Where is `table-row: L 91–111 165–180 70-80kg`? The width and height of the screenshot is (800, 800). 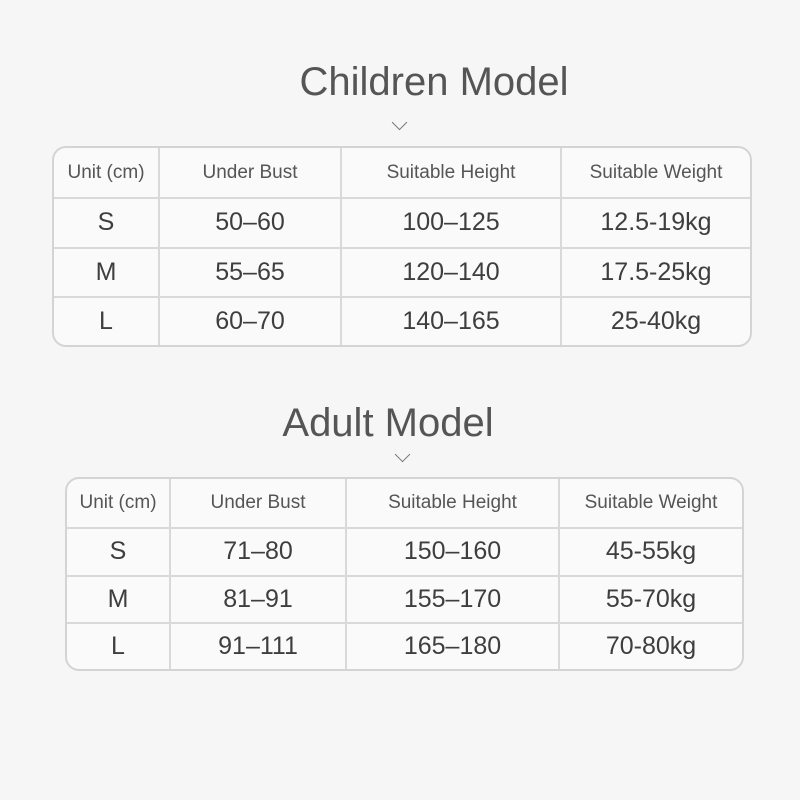 table-row: L 91–111 165–180 70-80kg is located at coordinates (404, 646).